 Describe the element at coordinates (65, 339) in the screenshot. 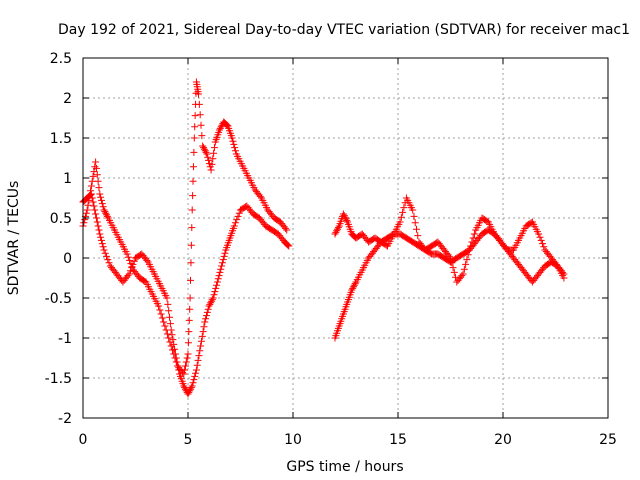

I see `y-tick-label: -1` at that location.